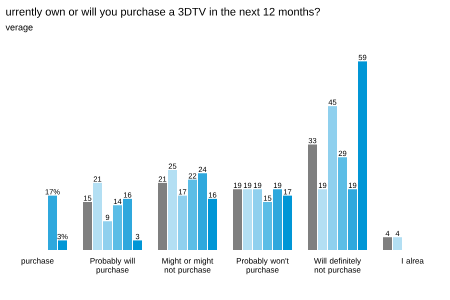 The width and height of the screenshot is (450, 300). I want to click on x-tick-label: Will definitely not purchase, so click(338, 266).